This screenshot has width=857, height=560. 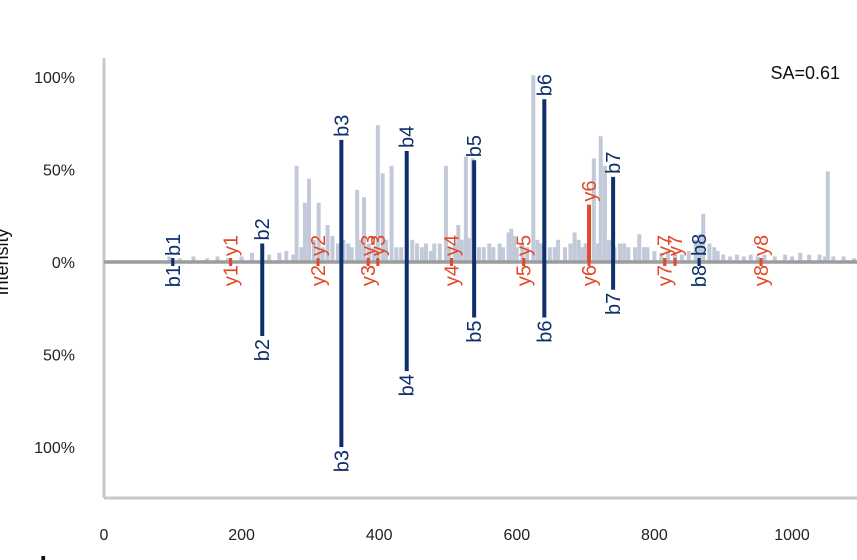 What do you see at coordinates (38, 555) in the screenshot?
I see `panel-label: d` at bounding box center [38, 555].